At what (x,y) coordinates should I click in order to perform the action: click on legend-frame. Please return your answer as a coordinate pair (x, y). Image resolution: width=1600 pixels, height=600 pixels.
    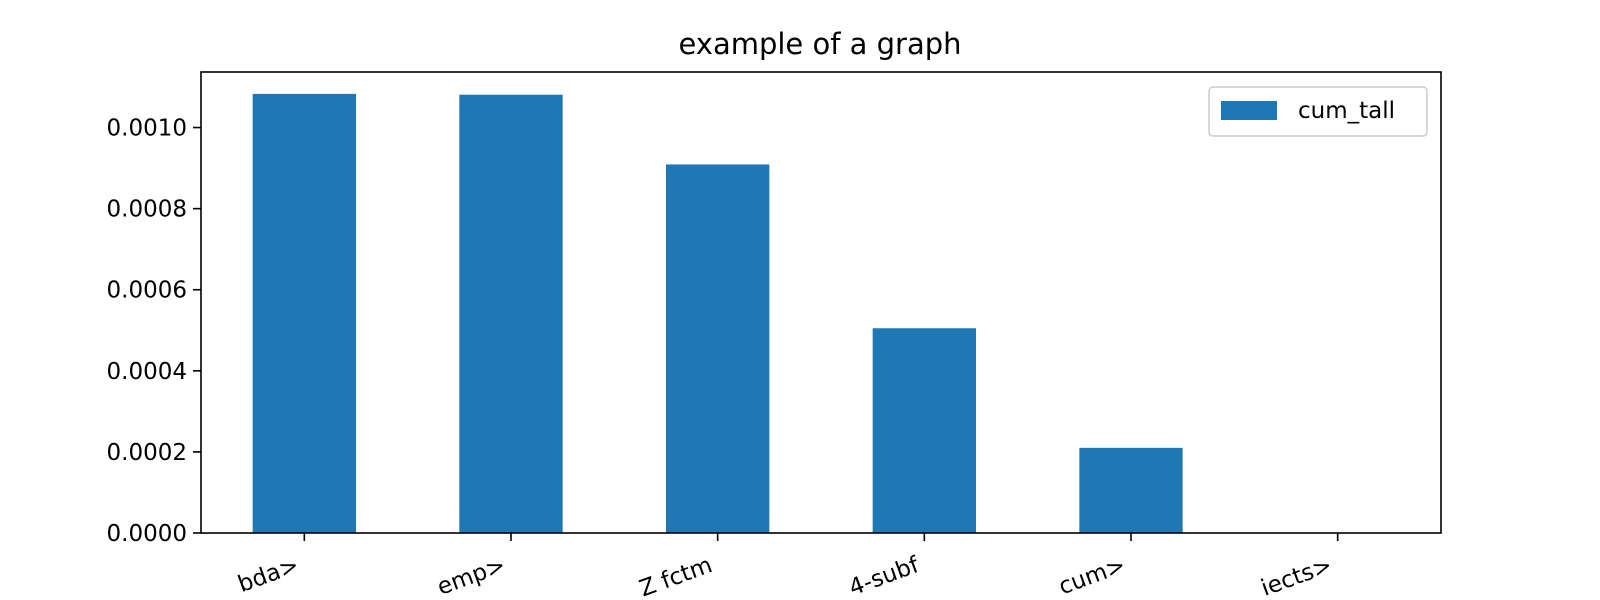
    Looking at the image, I should click on (1318, 111).